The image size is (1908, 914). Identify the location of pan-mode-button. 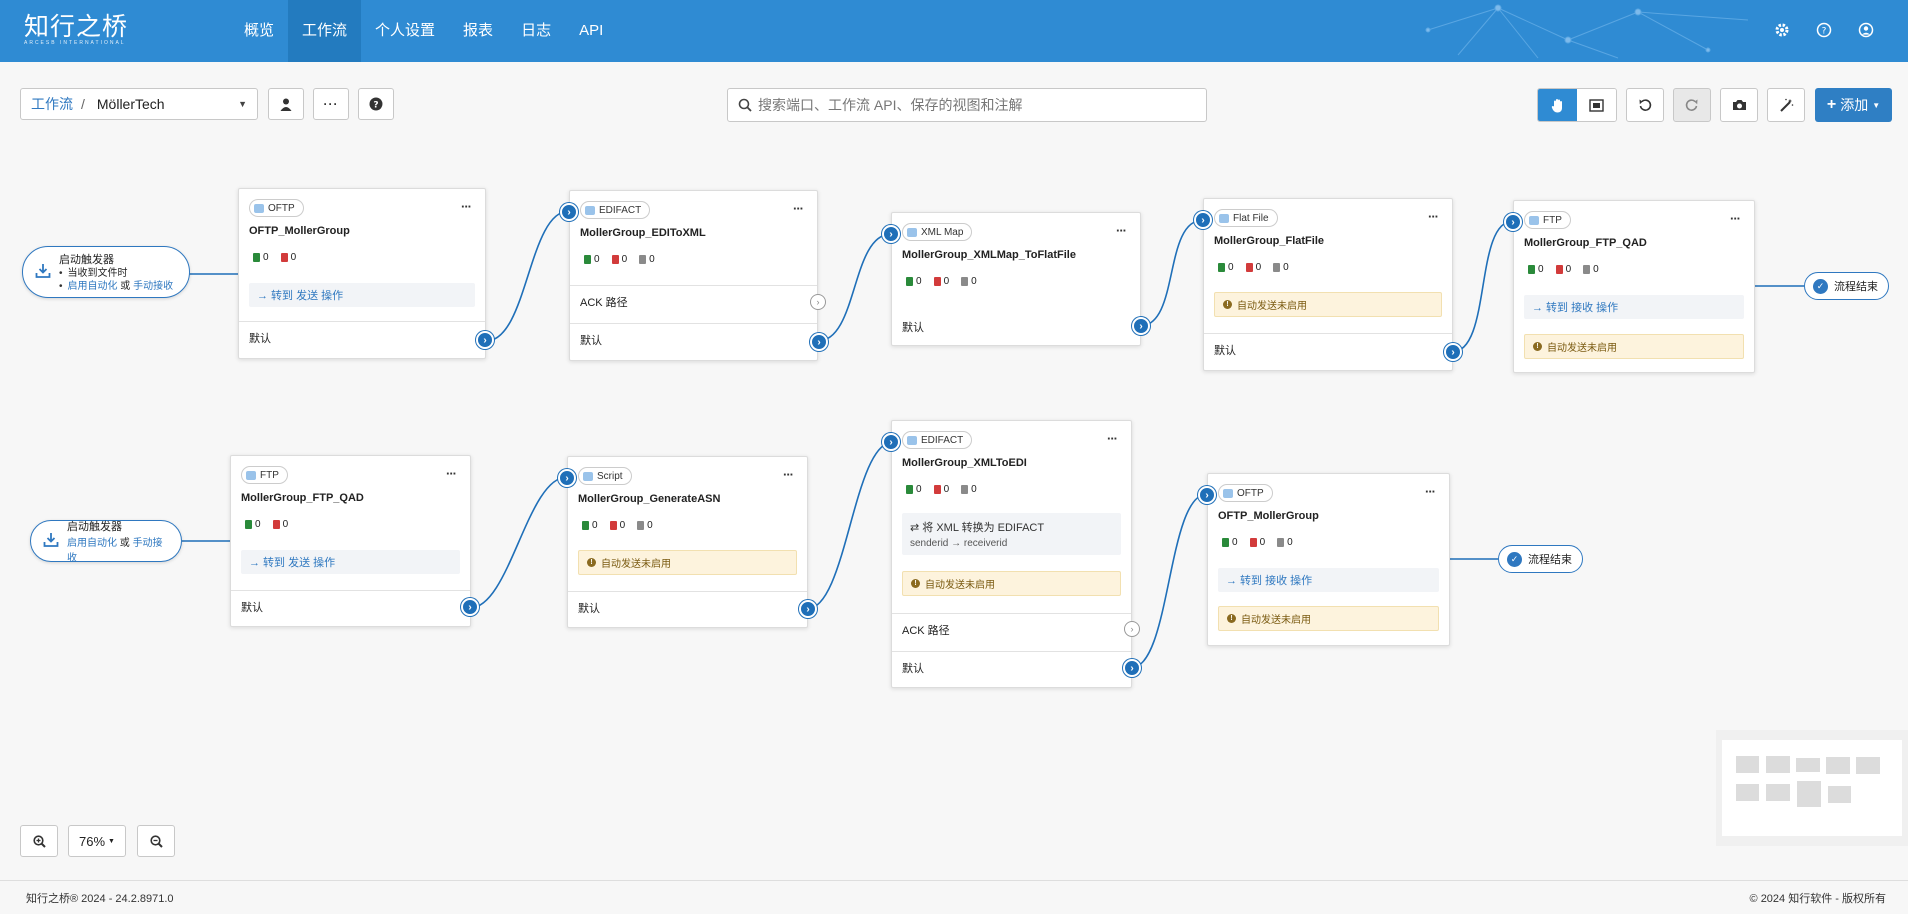
(1557, 105).